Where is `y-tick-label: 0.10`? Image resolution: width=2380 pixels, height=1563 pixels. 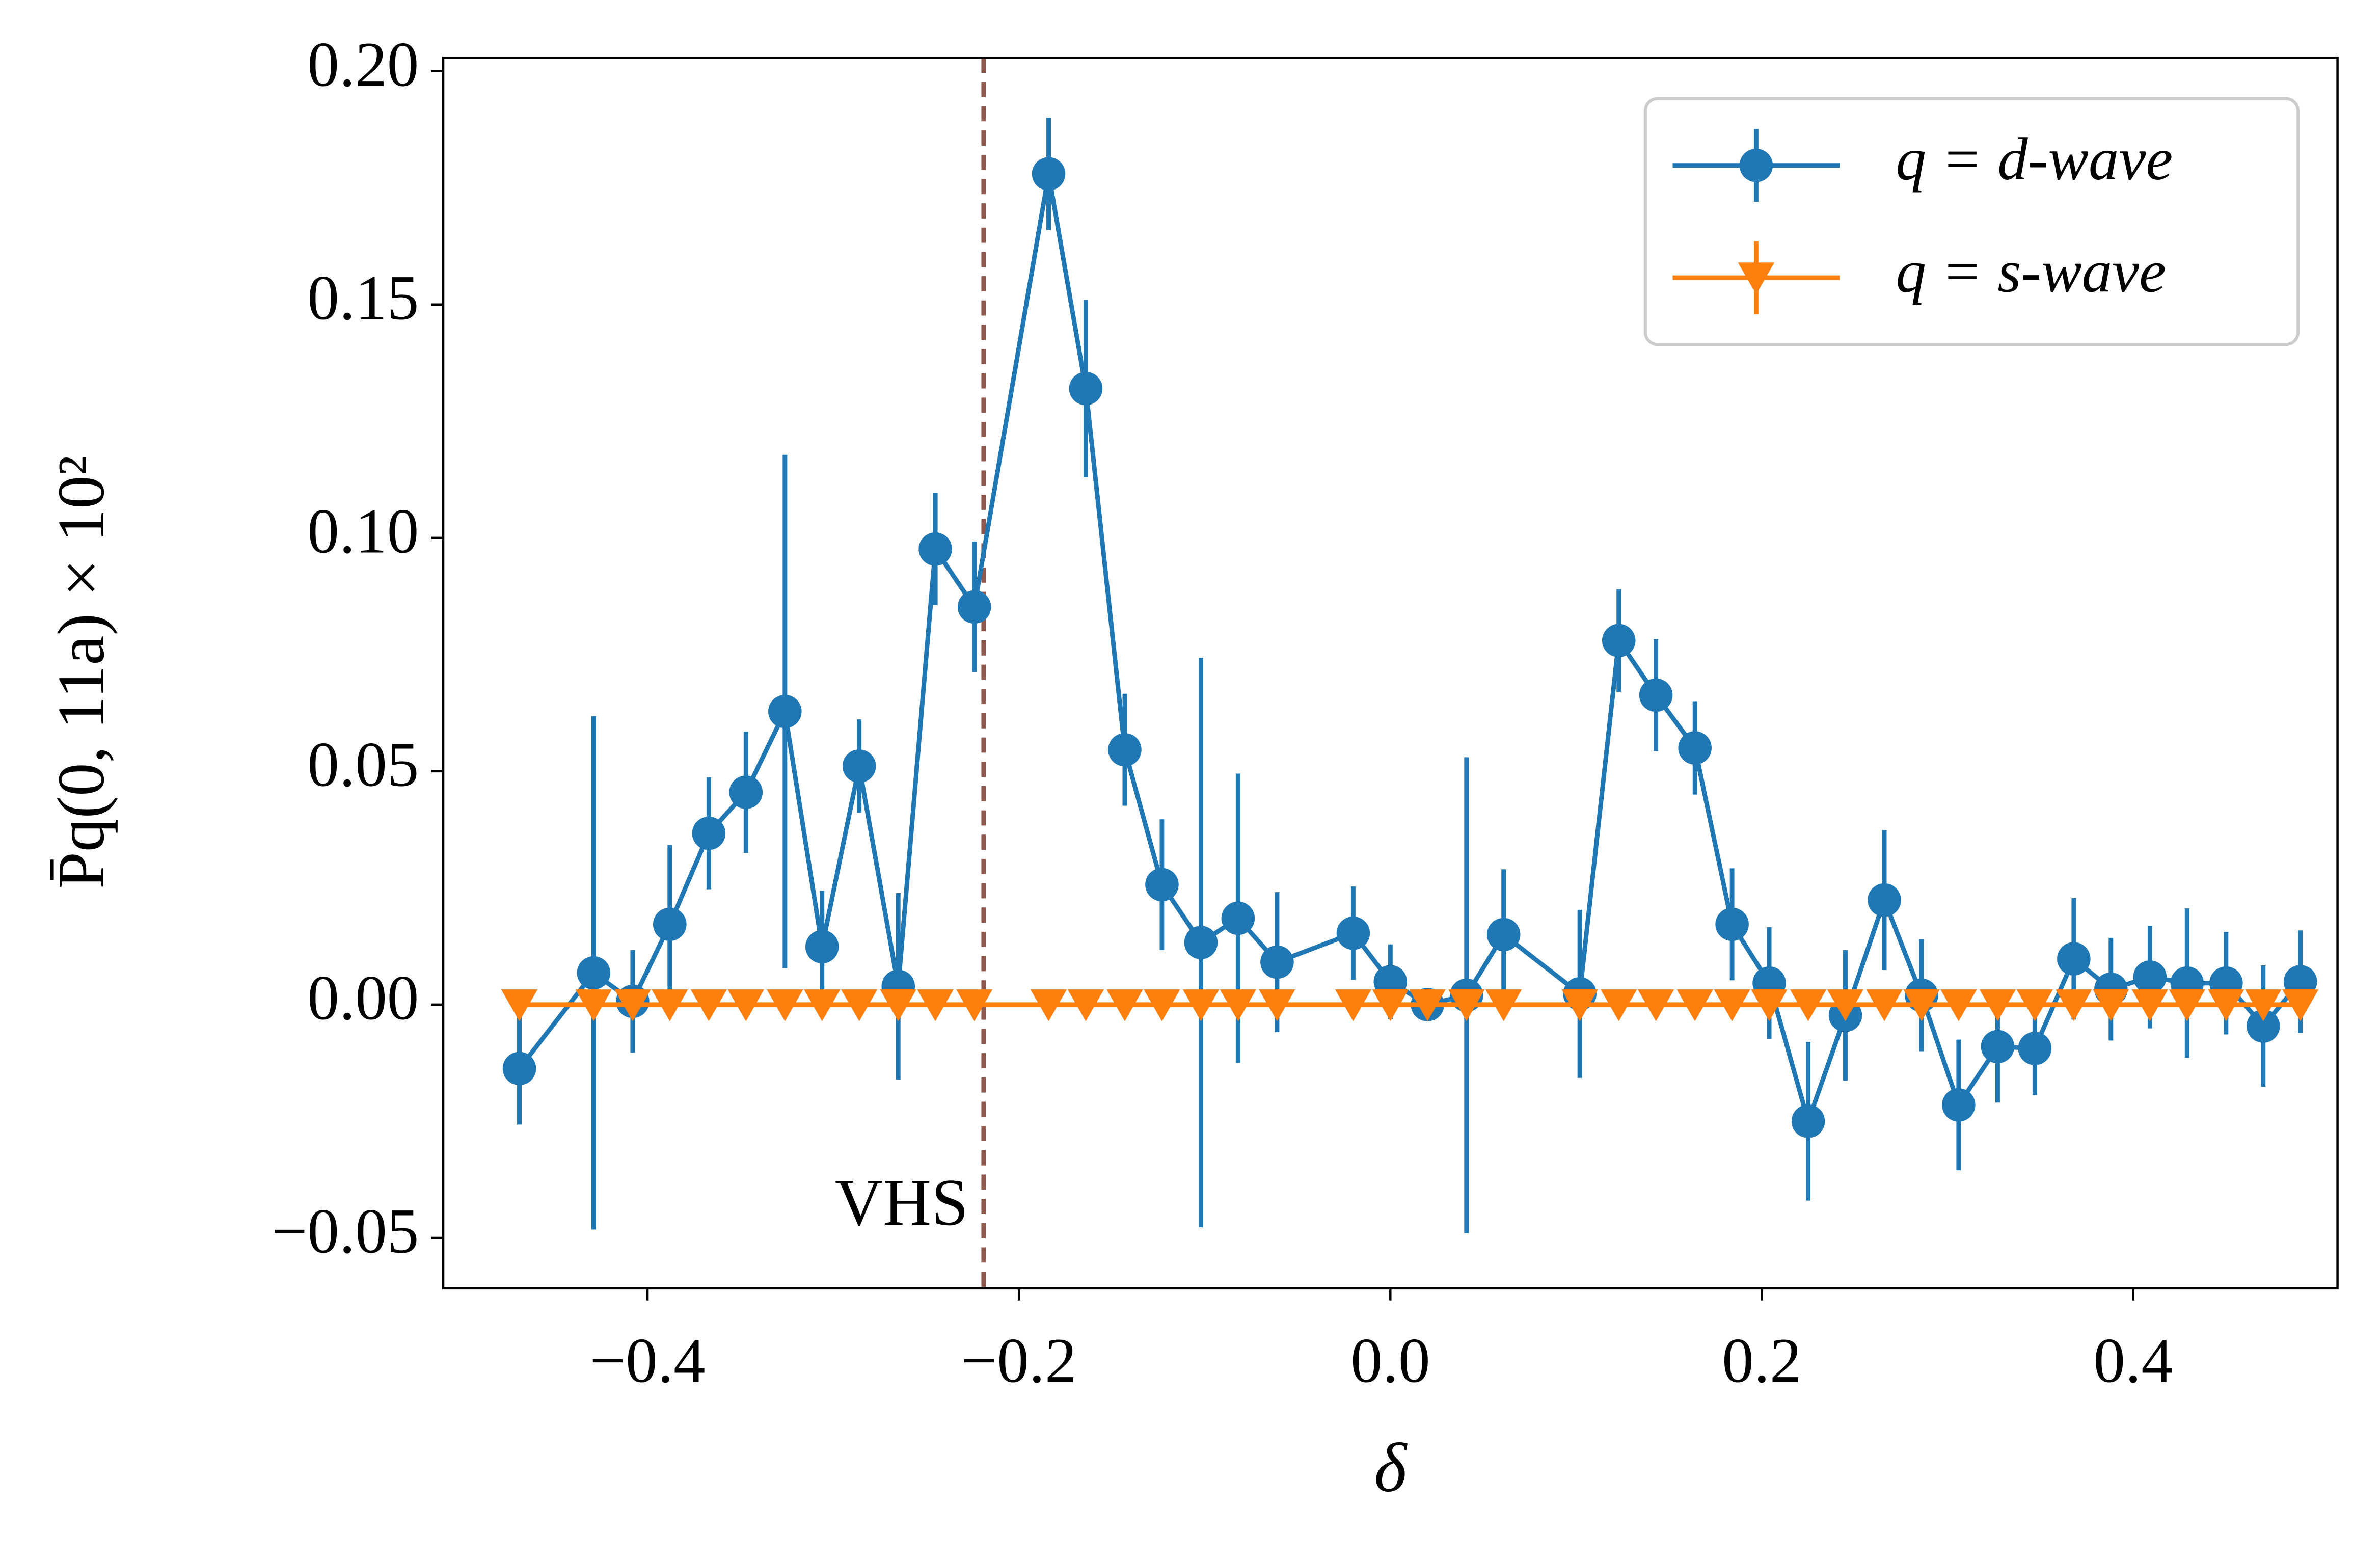 y-tick-label: 0.10 is located at coordinates (363, 532).